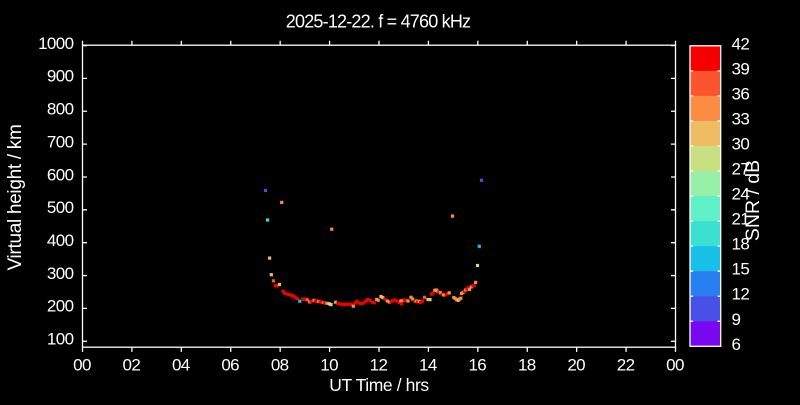 This screenshot has width=800, height=405. What do you see at coordinates (741, 269) in the screenshot?
I see `svg-text: 15` at bounding box center [741, 269].